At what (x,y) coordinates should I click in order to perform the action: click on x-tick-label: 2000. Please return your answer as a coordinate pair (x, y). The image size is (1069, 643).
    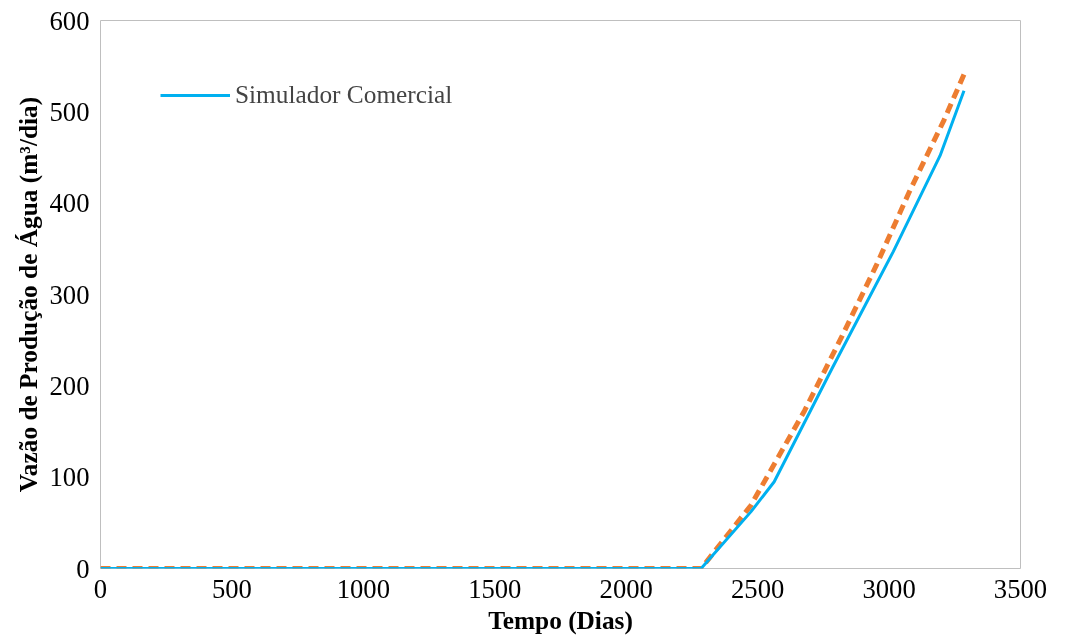
    Looking at the image, I should click on (626, 588).